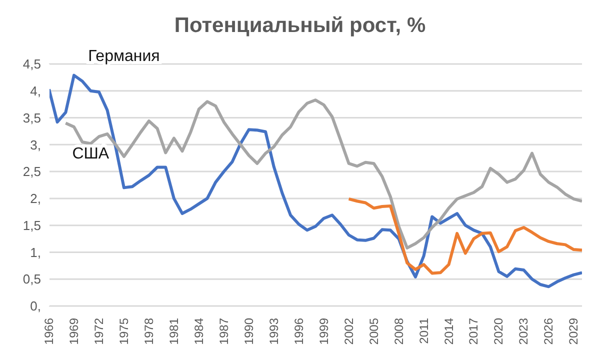 The height and width of the screenshot is (356, 600). What do you see at coordinates (373, 331) in the screenshot?
I see `x-tick-label: 2005` at bounding box center [373, 331].